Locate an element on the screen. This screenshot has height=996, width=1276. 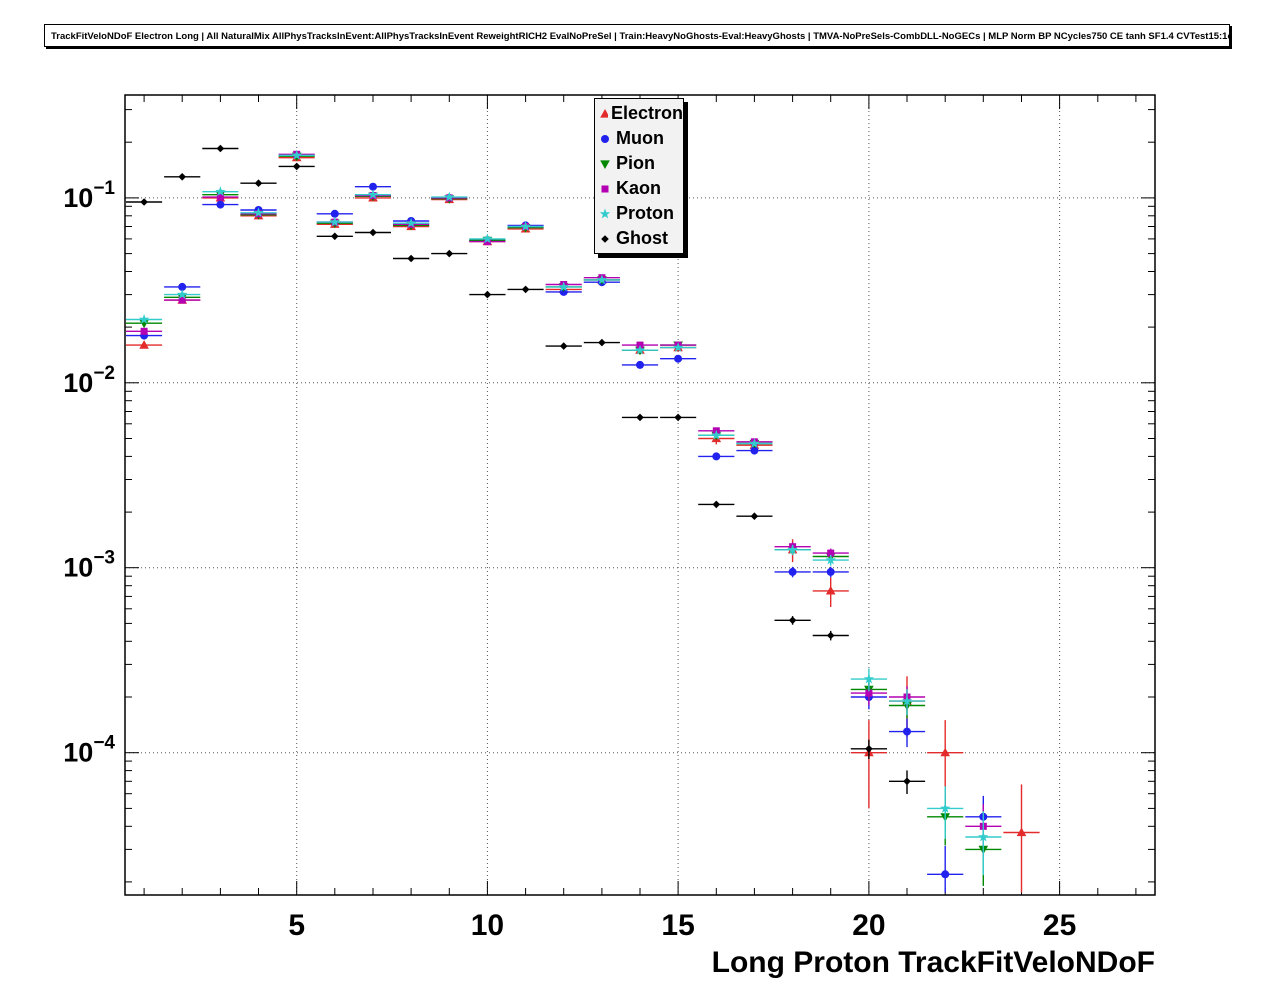
legend-item-electron: Electron is located at coordinates (640, 113).